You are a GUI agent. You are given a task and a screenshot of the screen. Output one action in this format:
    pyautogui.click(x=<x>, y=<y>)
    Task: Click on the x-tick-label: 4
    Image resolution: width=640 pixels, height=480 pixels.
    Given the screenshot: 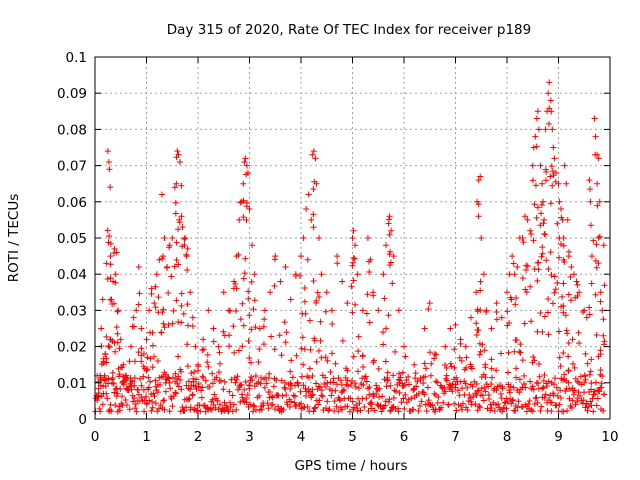 What is the action you would take?
    pyautogui.click(x=301, y=437)
    